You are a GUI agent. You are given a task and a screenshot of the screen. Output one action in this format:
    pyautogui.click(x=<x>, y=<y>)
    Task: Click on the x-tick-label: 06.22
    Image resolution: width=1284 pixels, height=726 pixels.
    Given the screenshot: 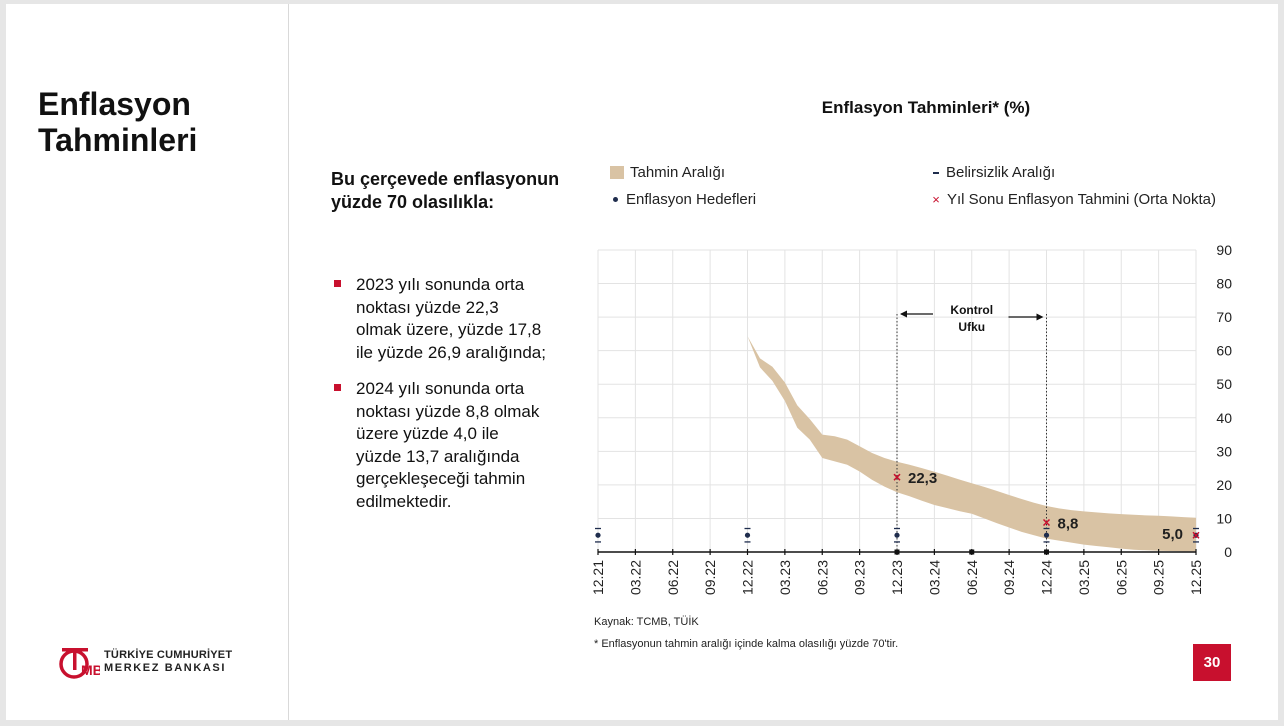 What is the action you would take?
    pyautogui.click(x=673, y=577)
    